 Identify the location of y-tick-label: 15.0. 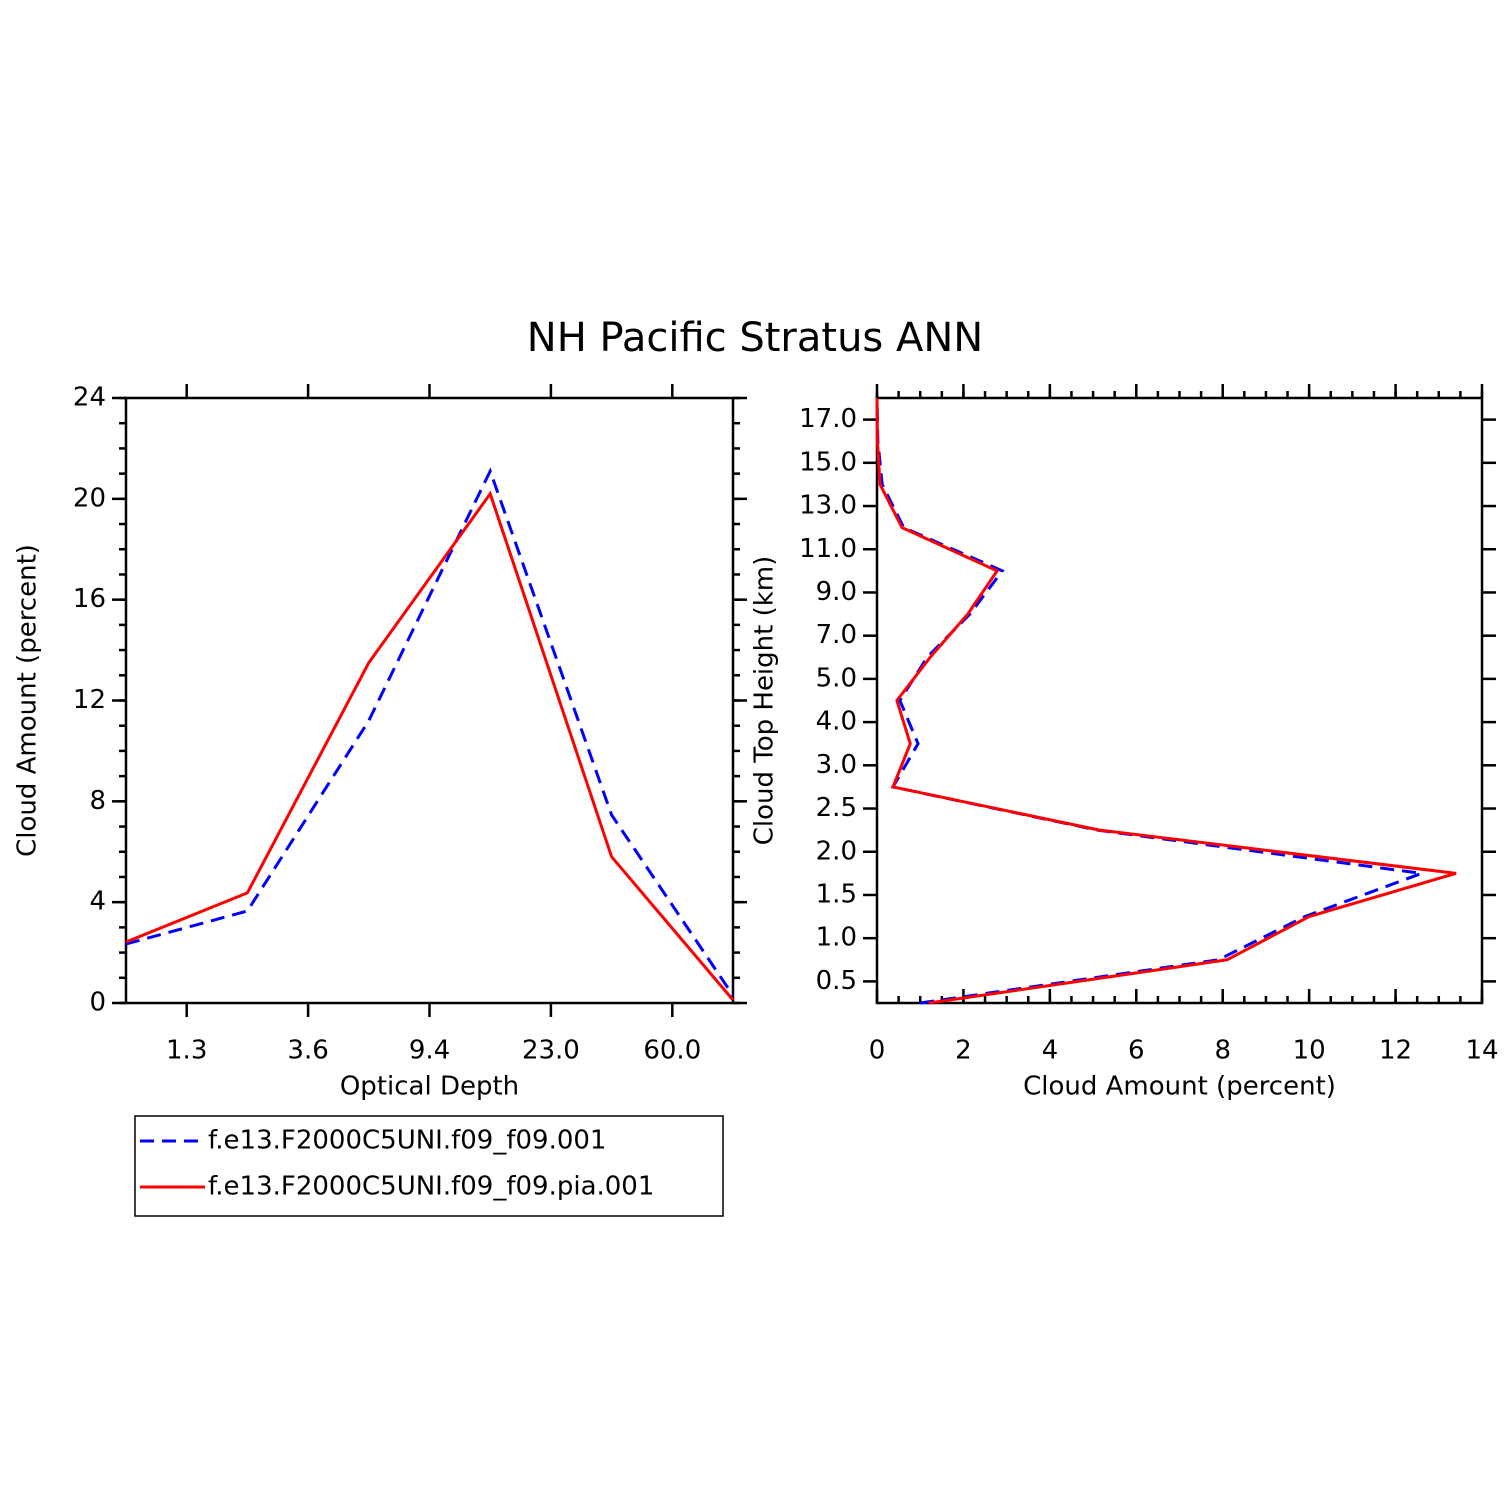
(828, 462).